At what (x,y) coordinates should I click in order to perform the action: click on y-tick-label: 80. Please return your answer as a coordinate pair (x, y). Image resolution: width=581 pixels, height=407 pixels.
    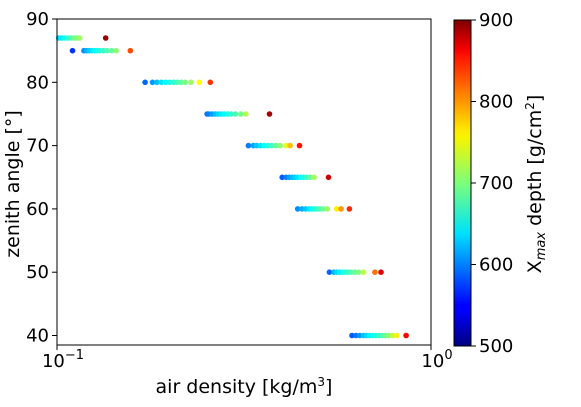
    Looking at the image, I should click on (37, 82).